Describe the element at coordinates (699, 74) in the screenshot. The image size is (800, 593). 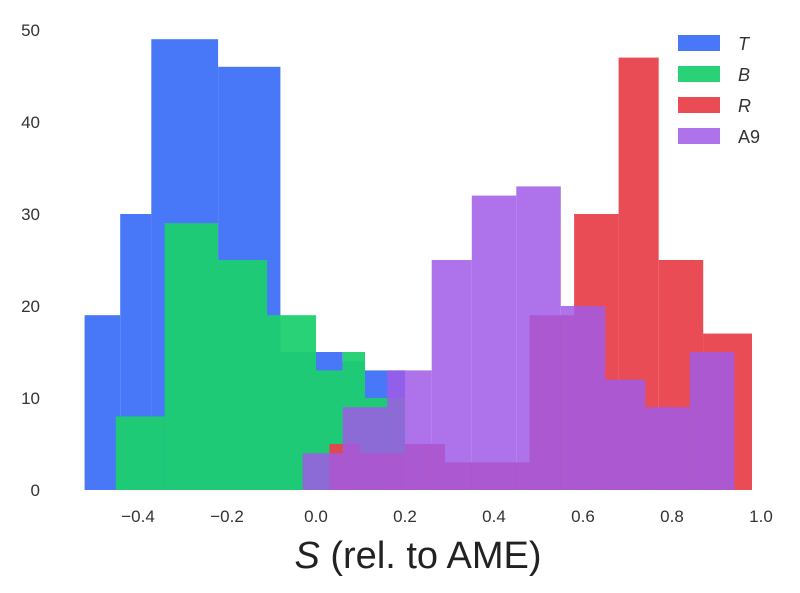
I see `legend-swatch-b` at that location.